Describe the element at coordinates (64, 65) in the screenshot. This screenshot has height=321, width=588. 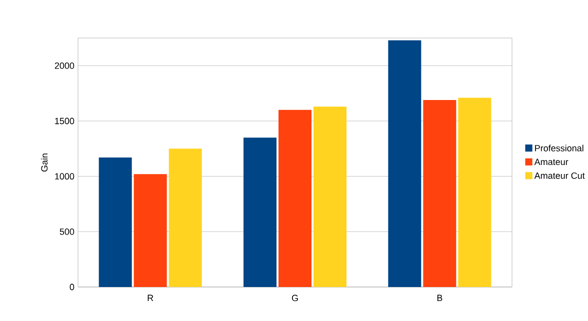
I see `y-tick-label: 2000` at that location.